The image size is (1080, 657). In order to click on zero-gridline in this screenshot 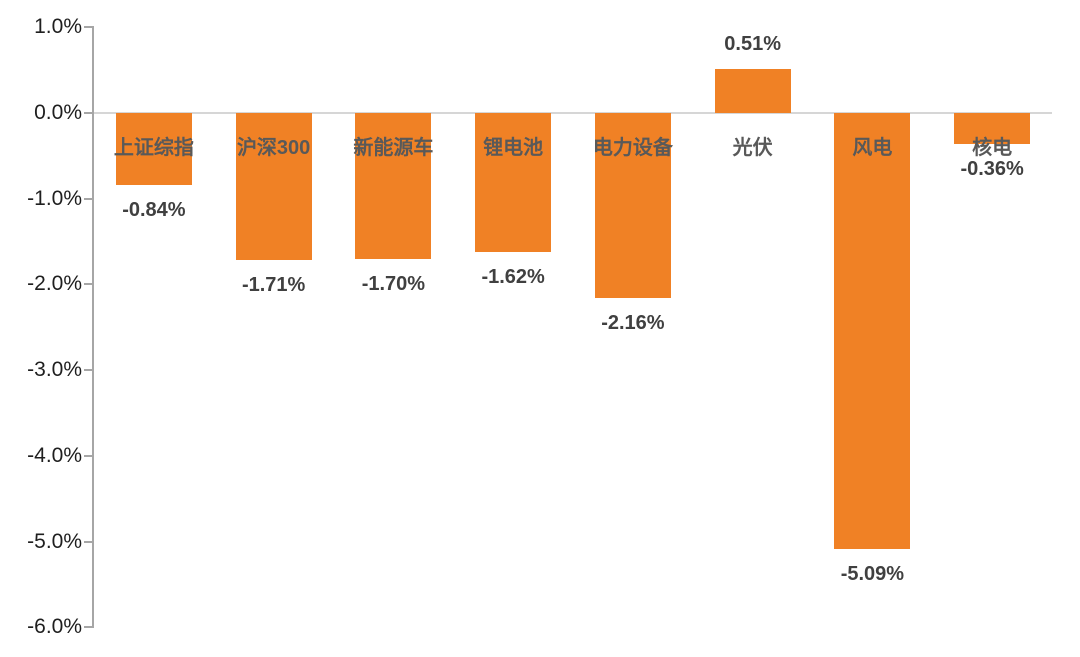, I will do `click(573, 112)`.